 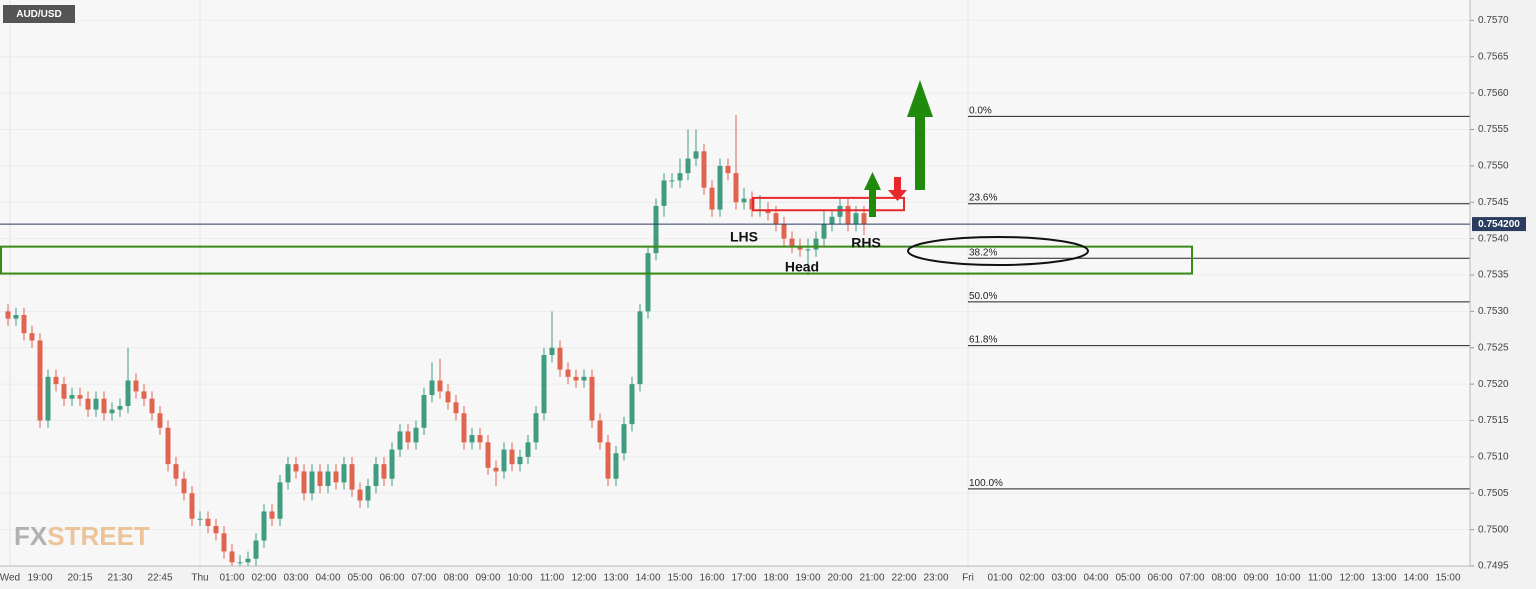 I want to click on arrow-small-up, so click(x=872, y=194).